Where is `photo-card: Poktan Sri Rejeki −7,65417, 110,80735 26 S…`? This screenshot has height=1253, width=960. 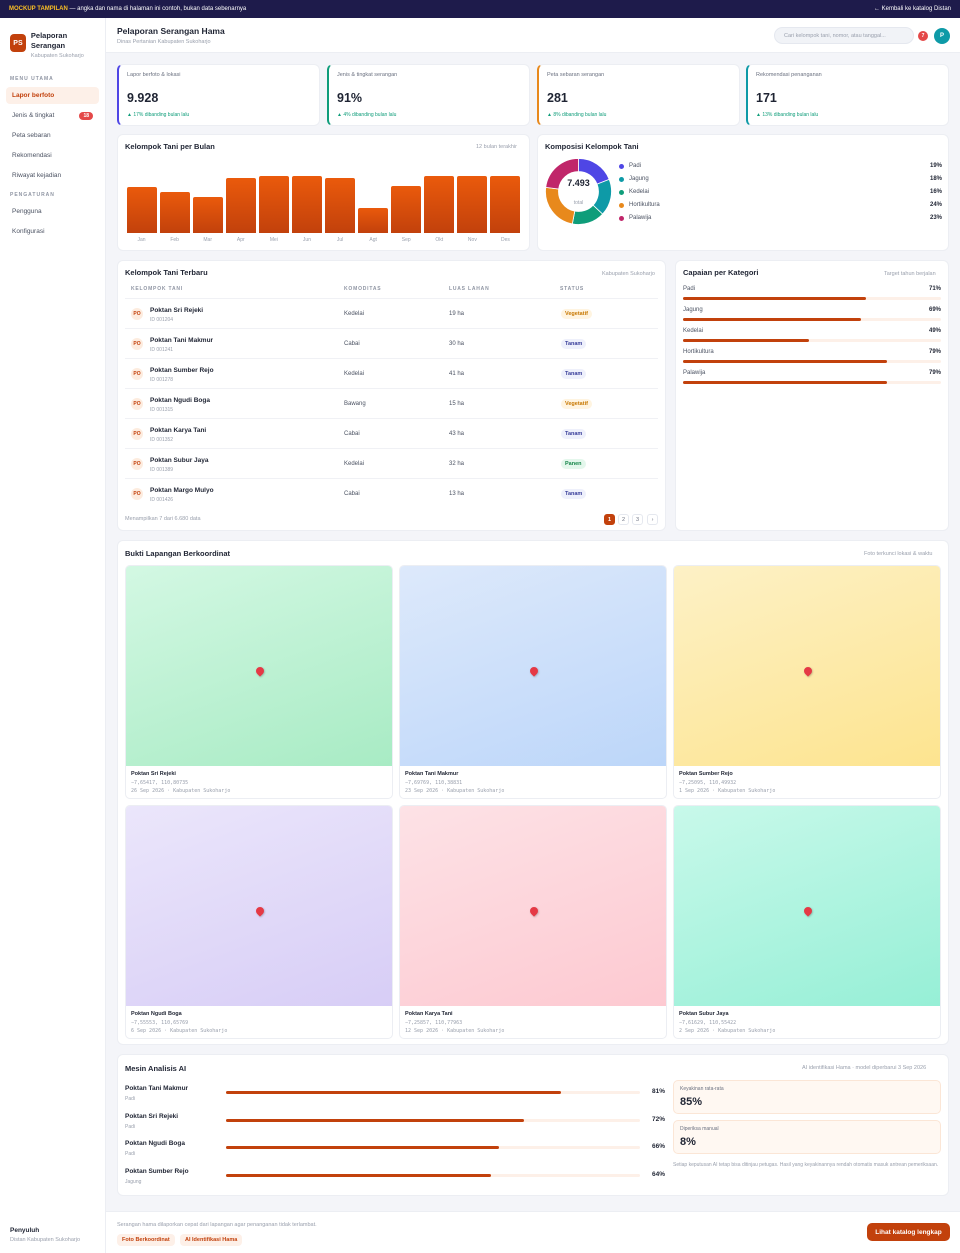
photo-card: Poktan Sri Rejeki −7,65417, 110,80735 26 S… is located at coordinates (259, 682).